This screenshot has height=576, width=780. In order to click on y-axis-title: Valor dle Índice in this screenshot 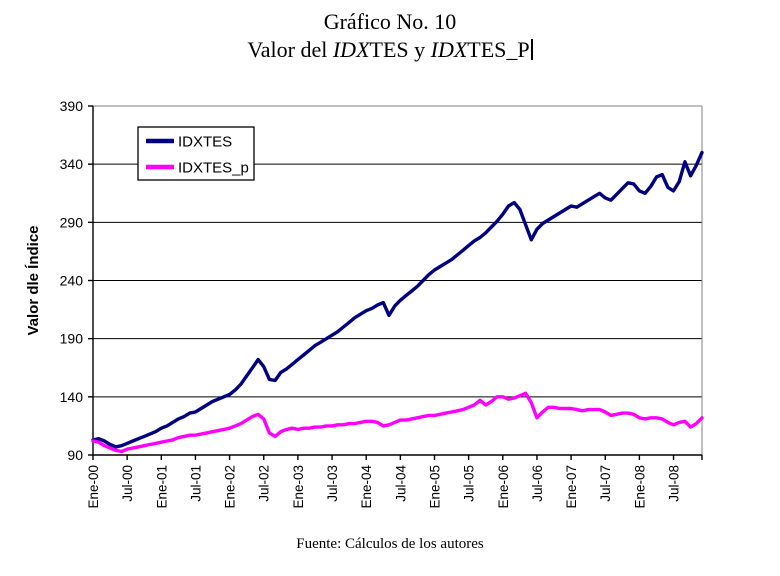, I will do `click(33, 280)`.